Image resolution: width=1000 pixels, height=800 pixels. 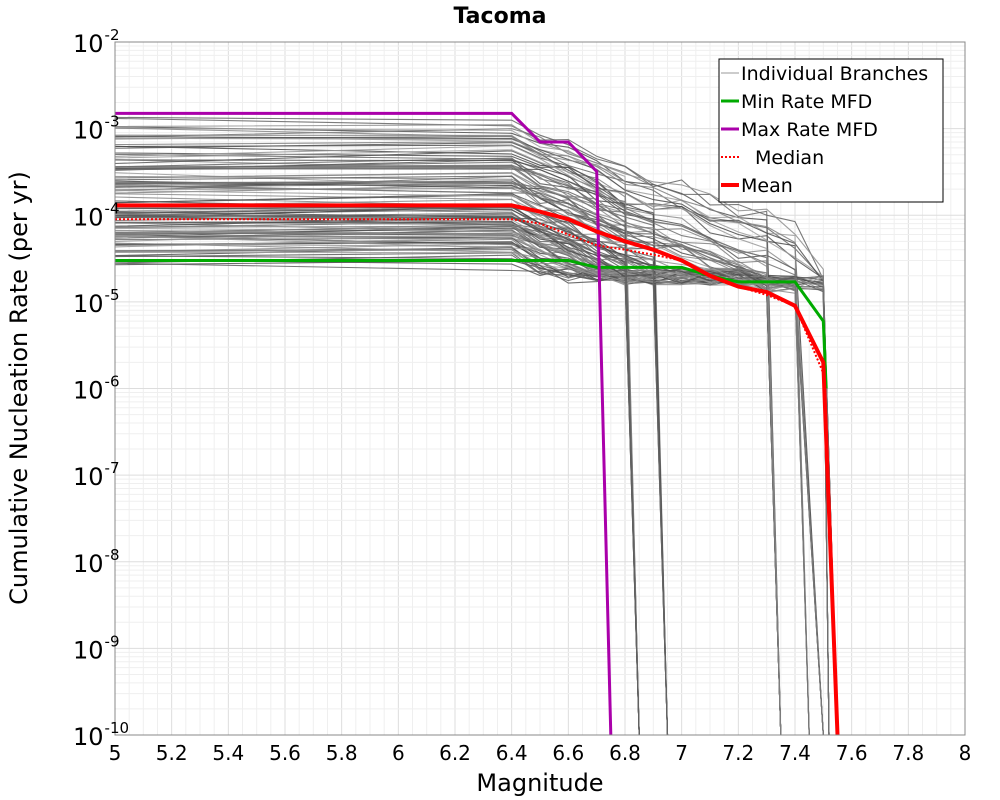 I want to click on x-tick-label: 6.4, so click(x=512, y=753).